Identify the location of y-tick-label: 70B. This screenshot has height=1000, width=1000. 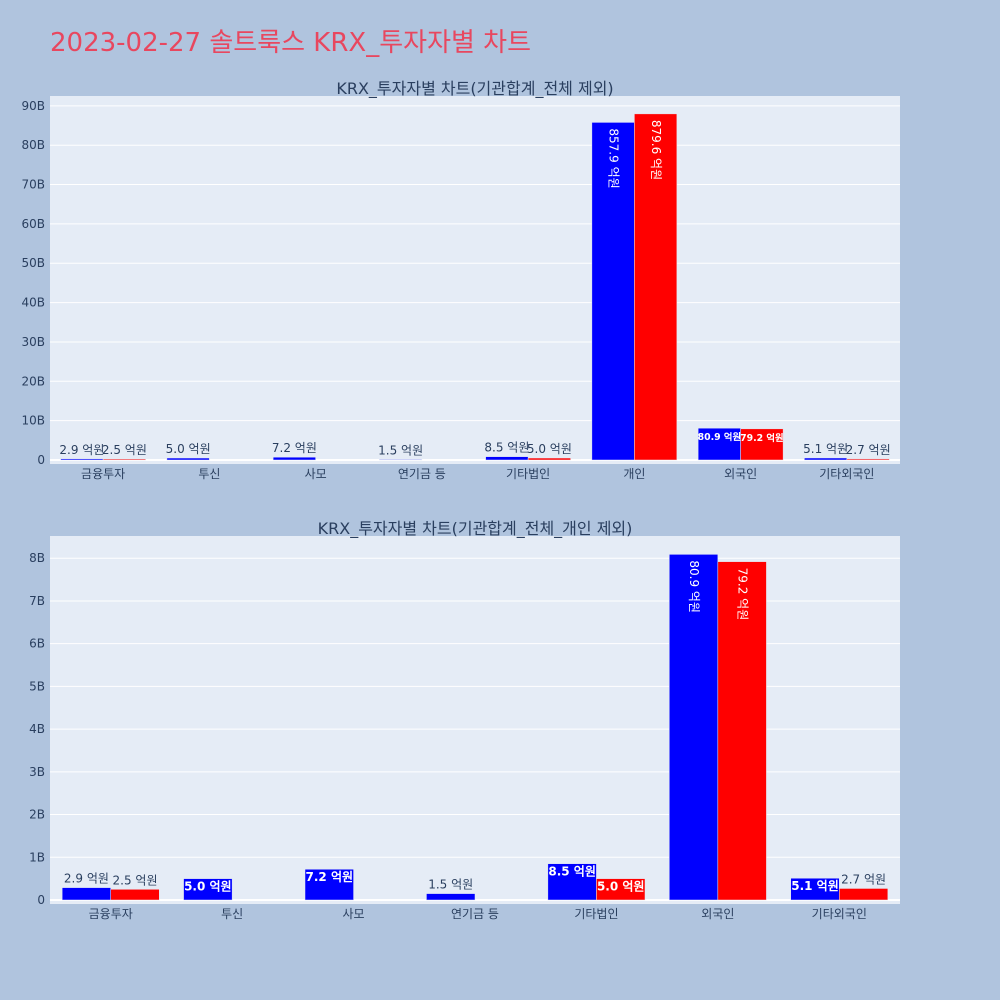
(33, 185).